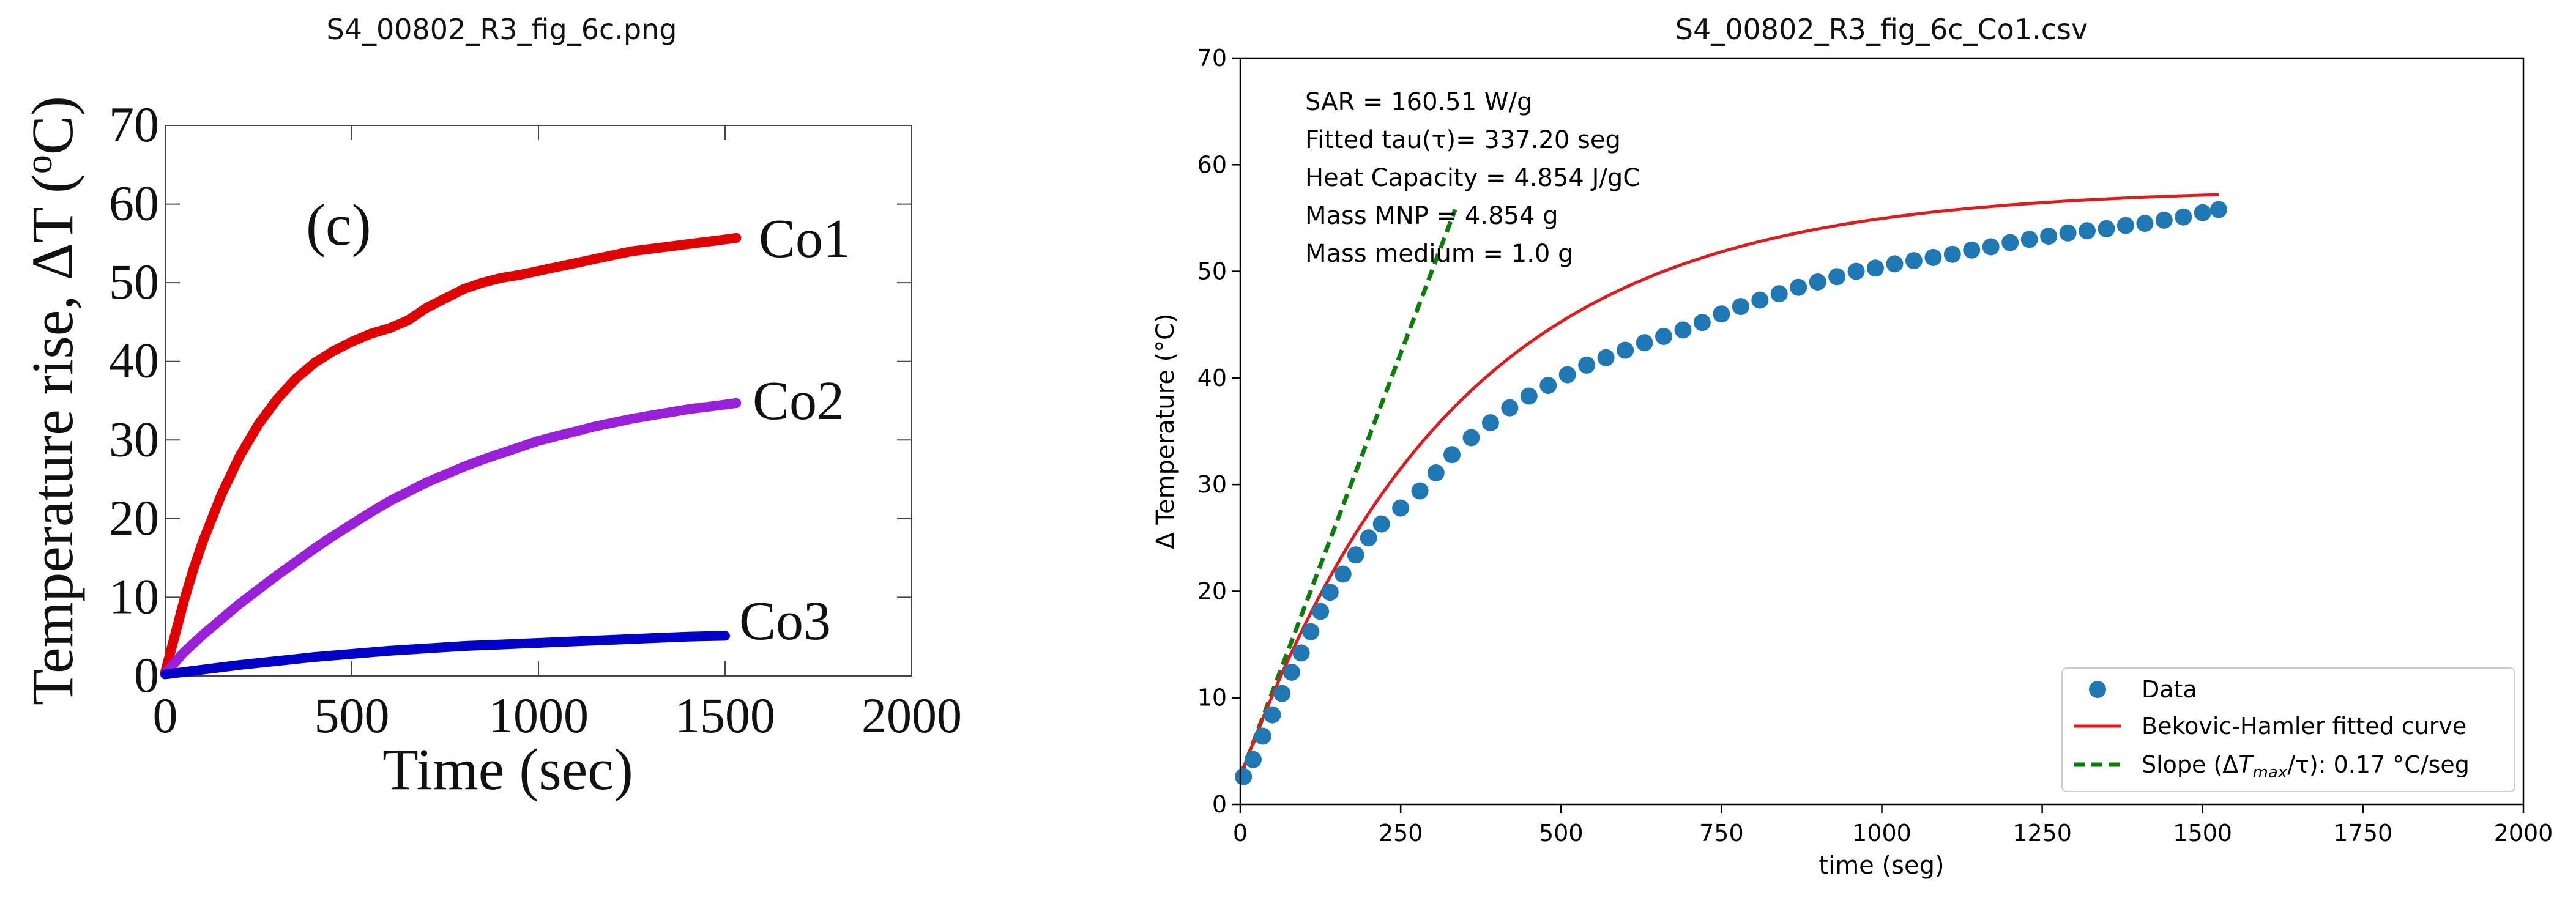  Describe the element at coordinates (1212, 698) in the screenshot. I see `right-y-tick-label: 10` at that location.